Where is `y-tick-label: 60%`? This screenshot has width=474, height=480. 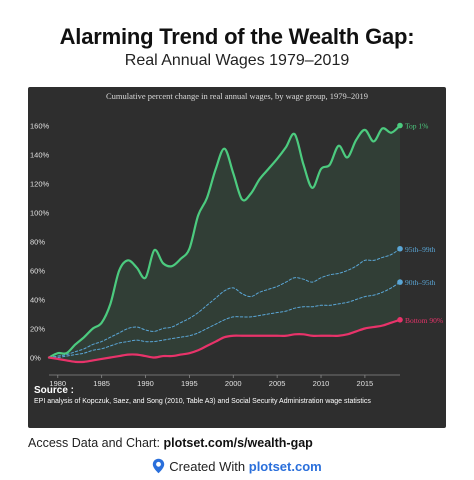
y-tick-label: 60% is located at coordinates (37, 271).